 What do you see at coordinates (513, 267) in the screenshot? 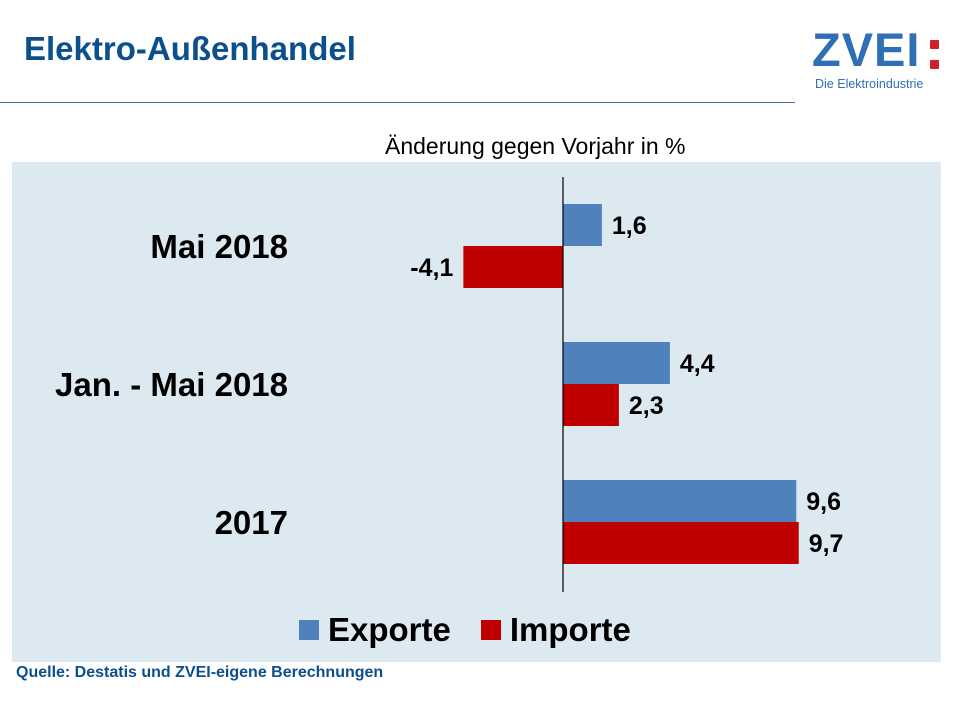
I see `bar-importe-mai-2018` at bounding box center [513, 267].